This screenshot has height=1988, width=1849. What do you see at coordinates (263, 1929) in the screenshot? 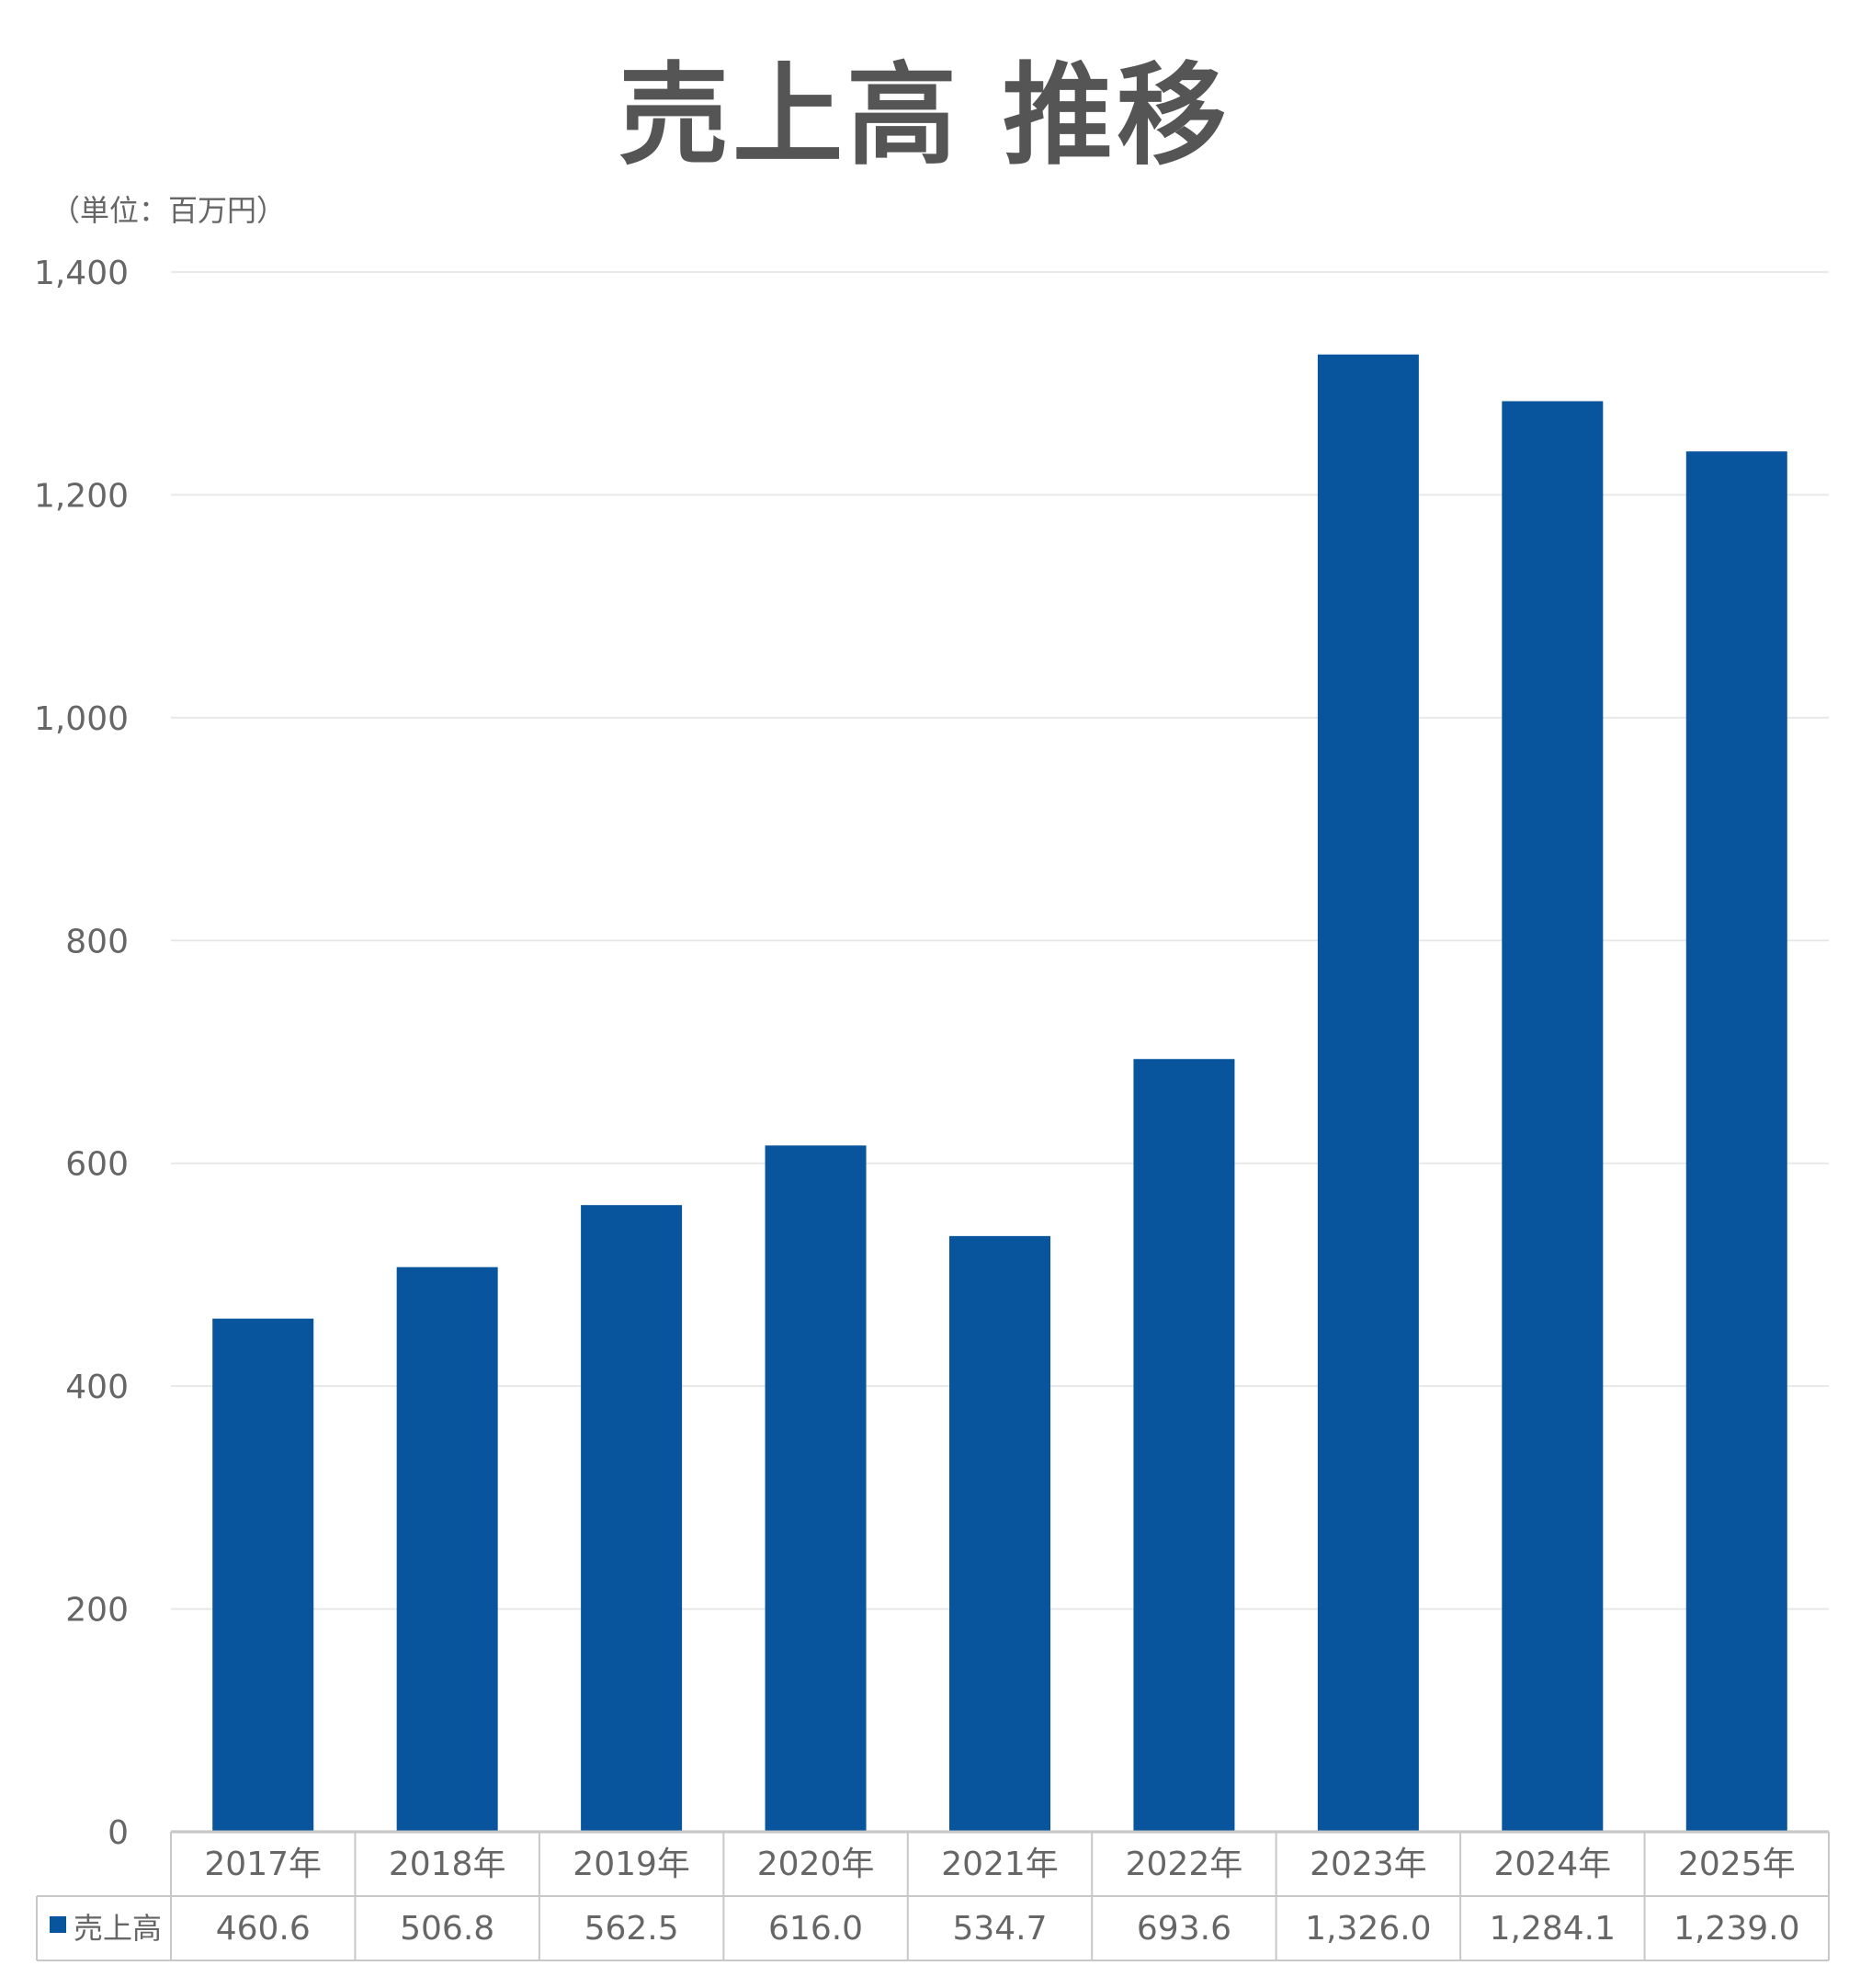
I see `data-label: 460.6` at bounding box center [263, 1929].